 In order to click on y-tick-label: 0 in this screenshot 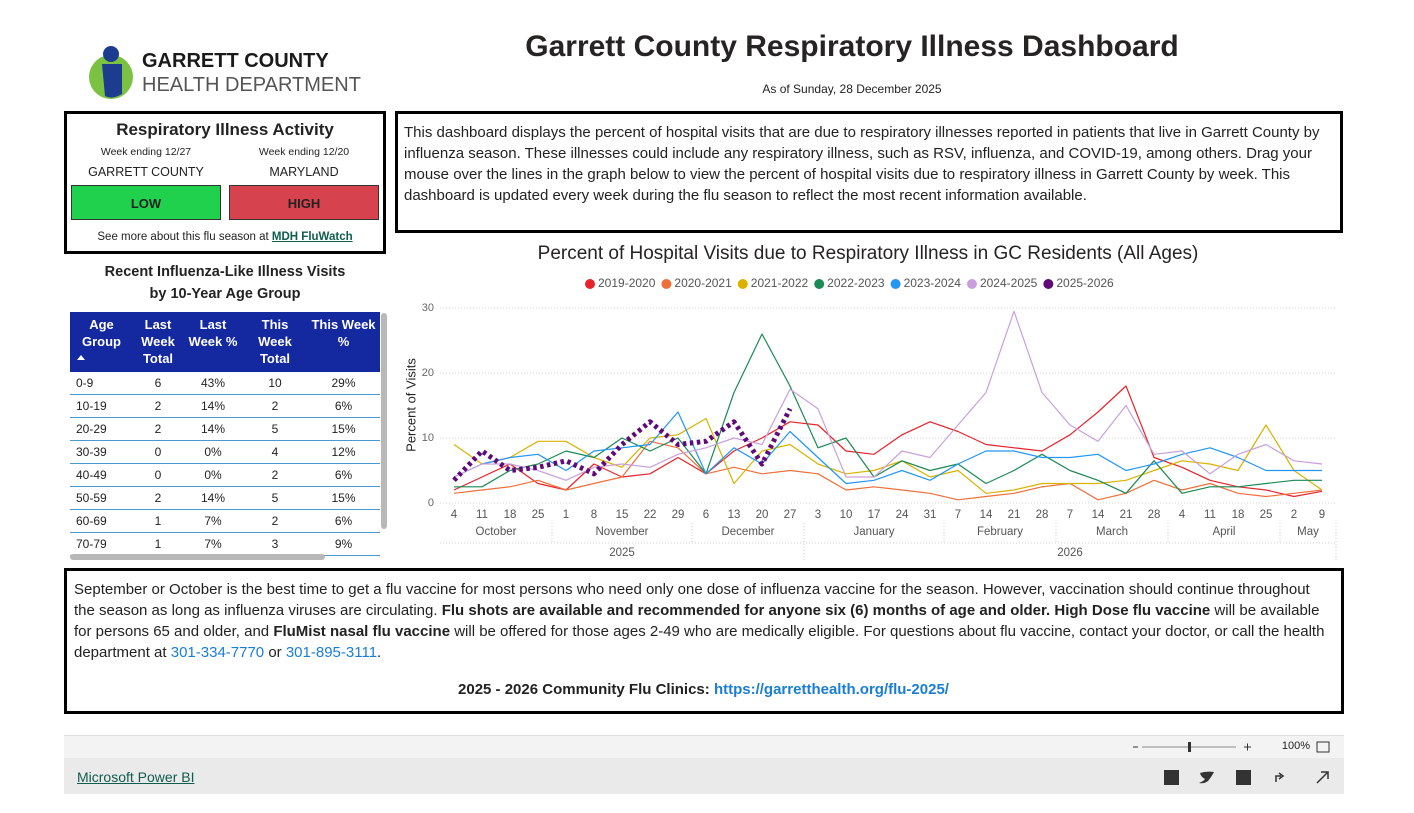, I will do `click(431, 503)`.